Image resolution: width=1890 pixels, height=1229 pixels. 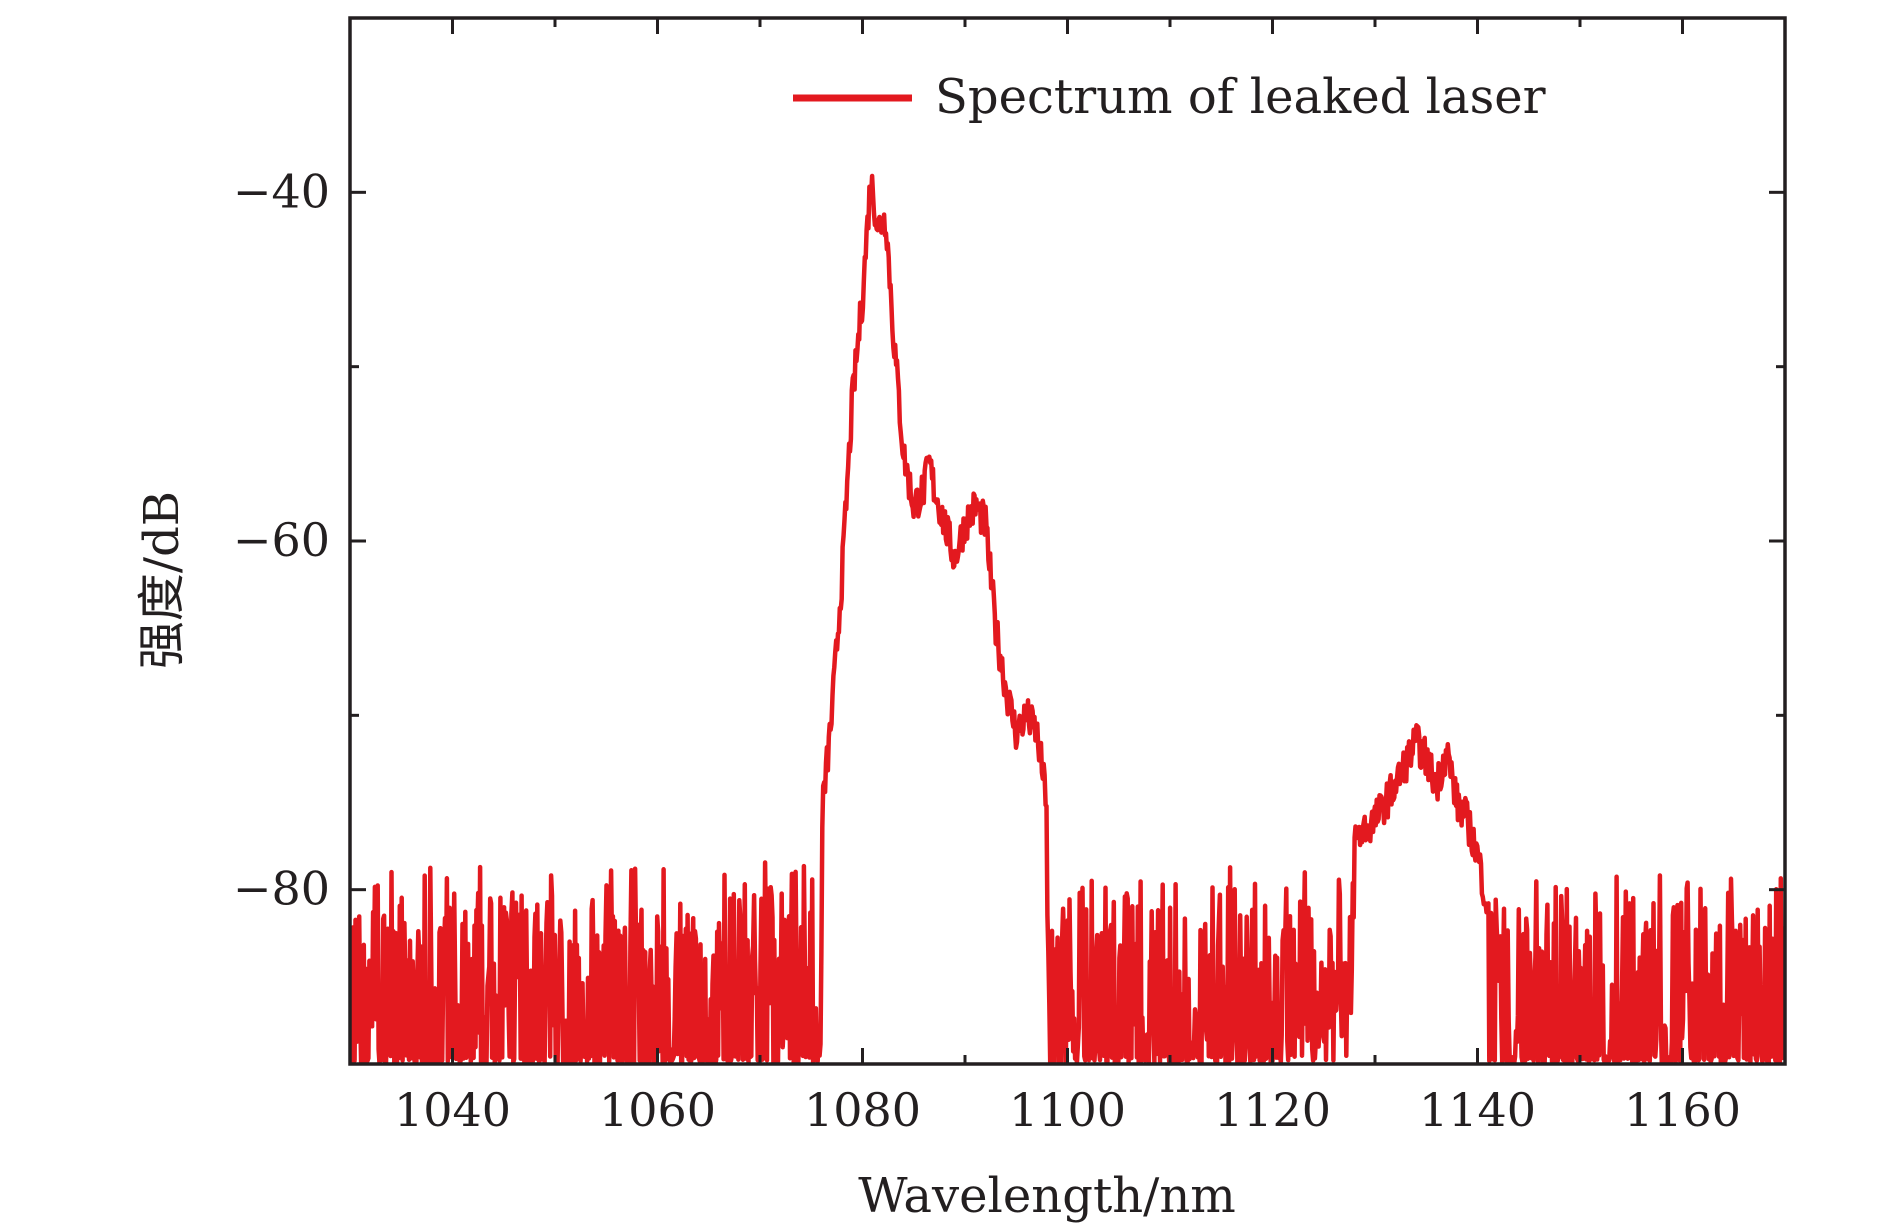 I want to click on x-tick-label-1160: 1160, so click(x=1682, y=1110).